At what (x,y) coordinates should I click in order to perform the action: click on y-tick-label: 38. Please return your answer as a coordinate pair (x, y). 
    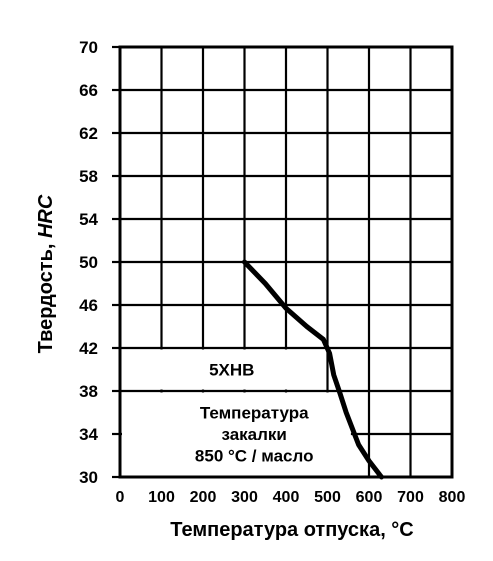
    Looking at the image, I should click on (88, 391).